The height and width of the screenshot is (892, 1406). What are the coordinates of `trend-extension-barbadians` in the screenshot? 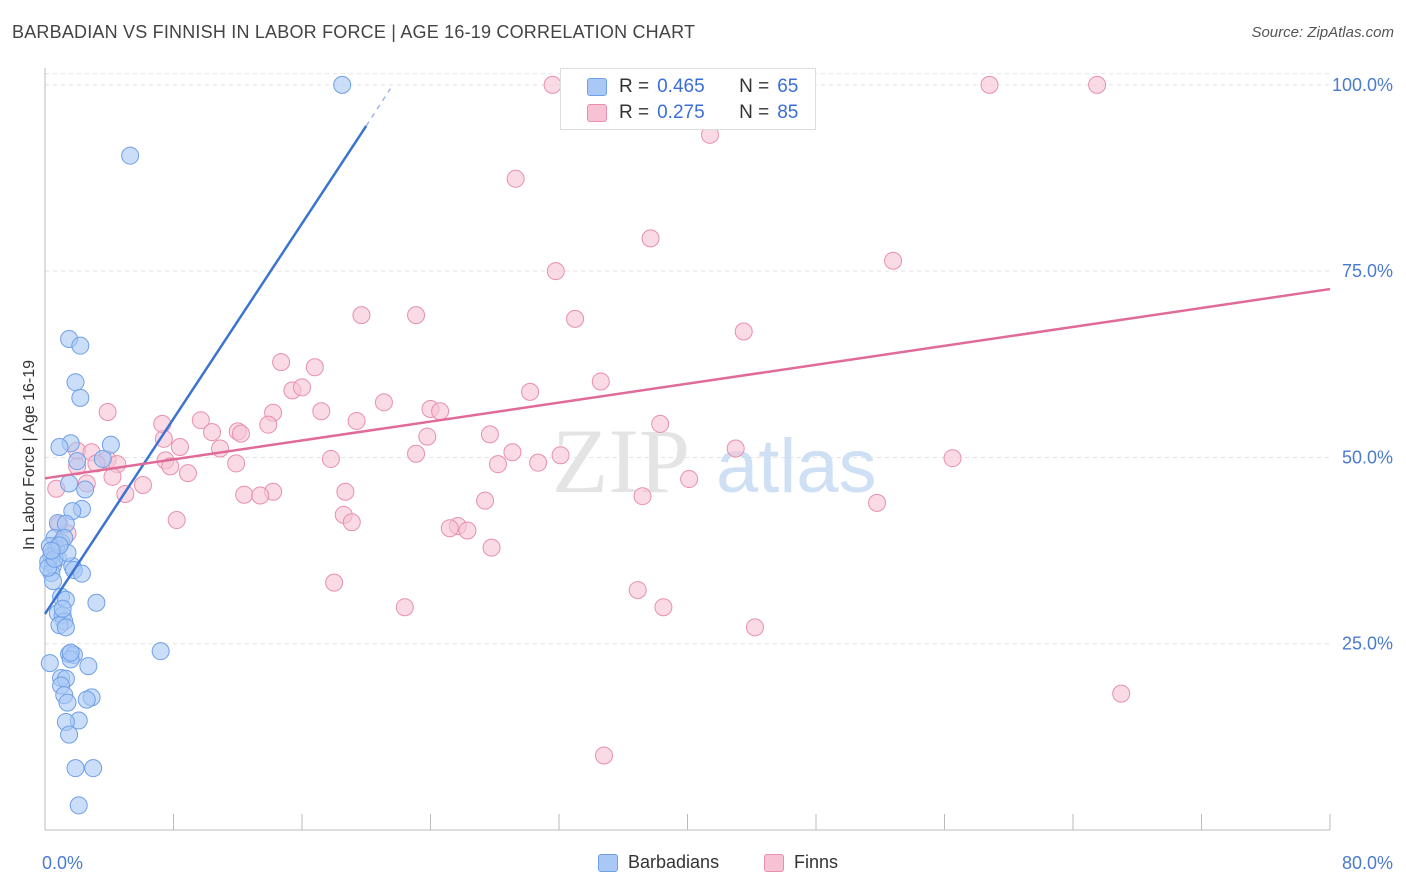 It's located at (378, 107).